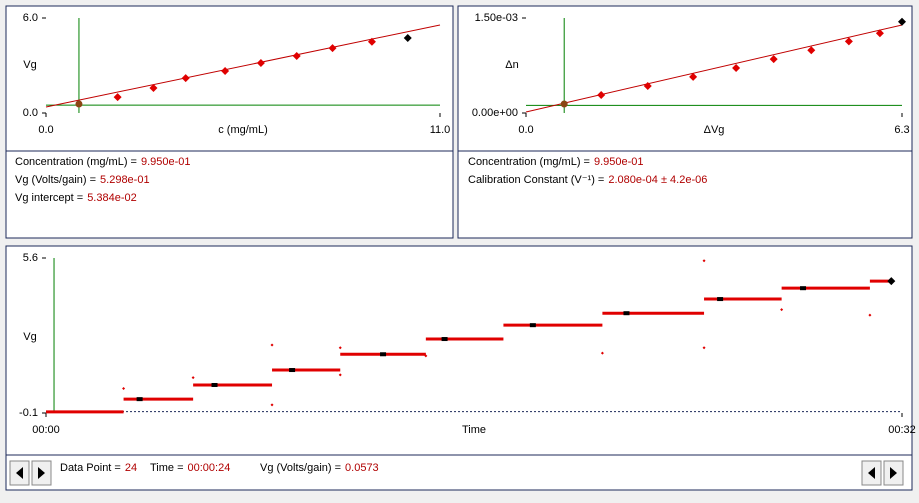 Image resolution: width=919 pixels, height=503 pixels. What do you see at coordinates (496, 18) in the screenshot?
I see `y-tick-label: 1.50e-03` at bounding box center [496, 18].